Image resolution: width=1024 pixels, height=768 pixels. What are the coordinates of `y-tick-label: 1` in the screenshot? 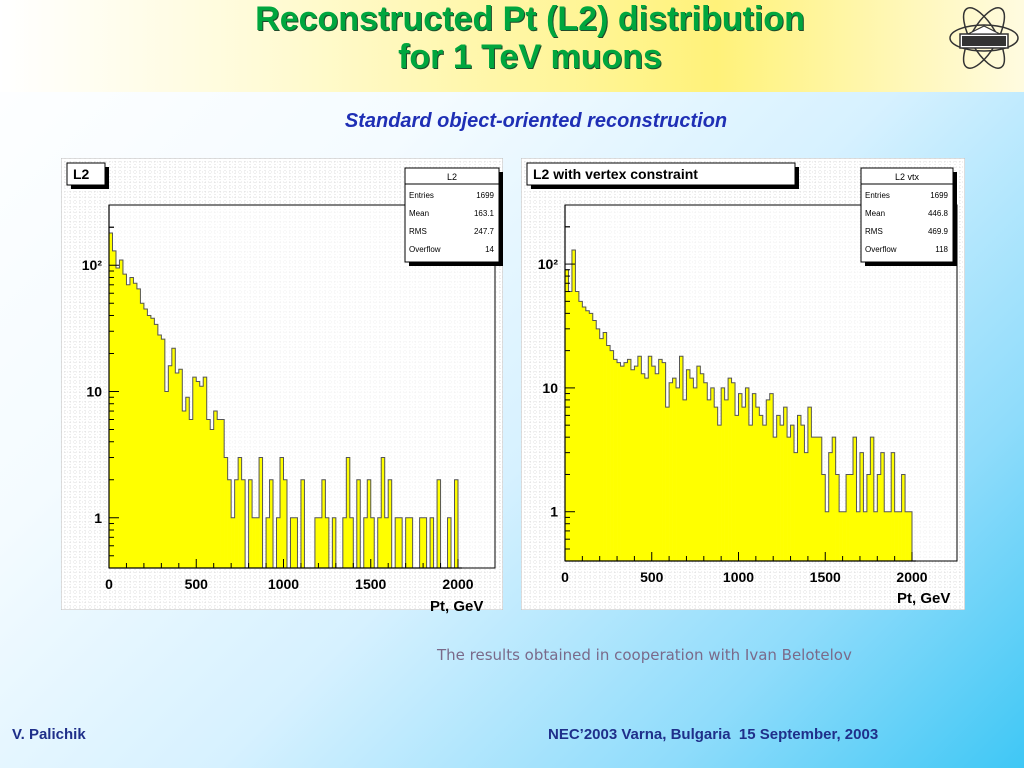 It's located at (554, 512).